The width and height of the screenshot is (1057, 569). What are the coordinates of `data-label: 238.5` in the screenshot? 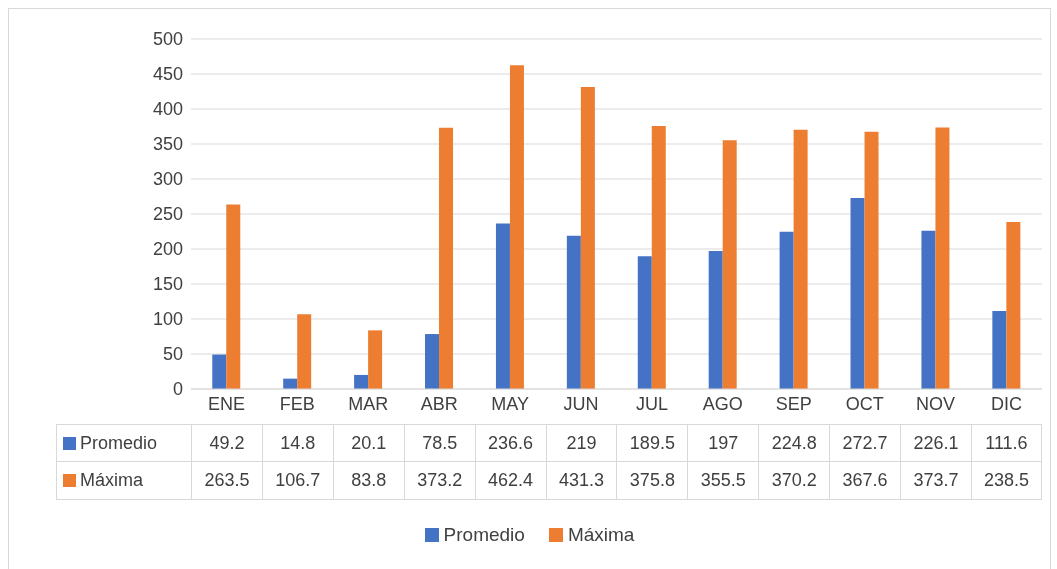 It's located at (1006, 481).